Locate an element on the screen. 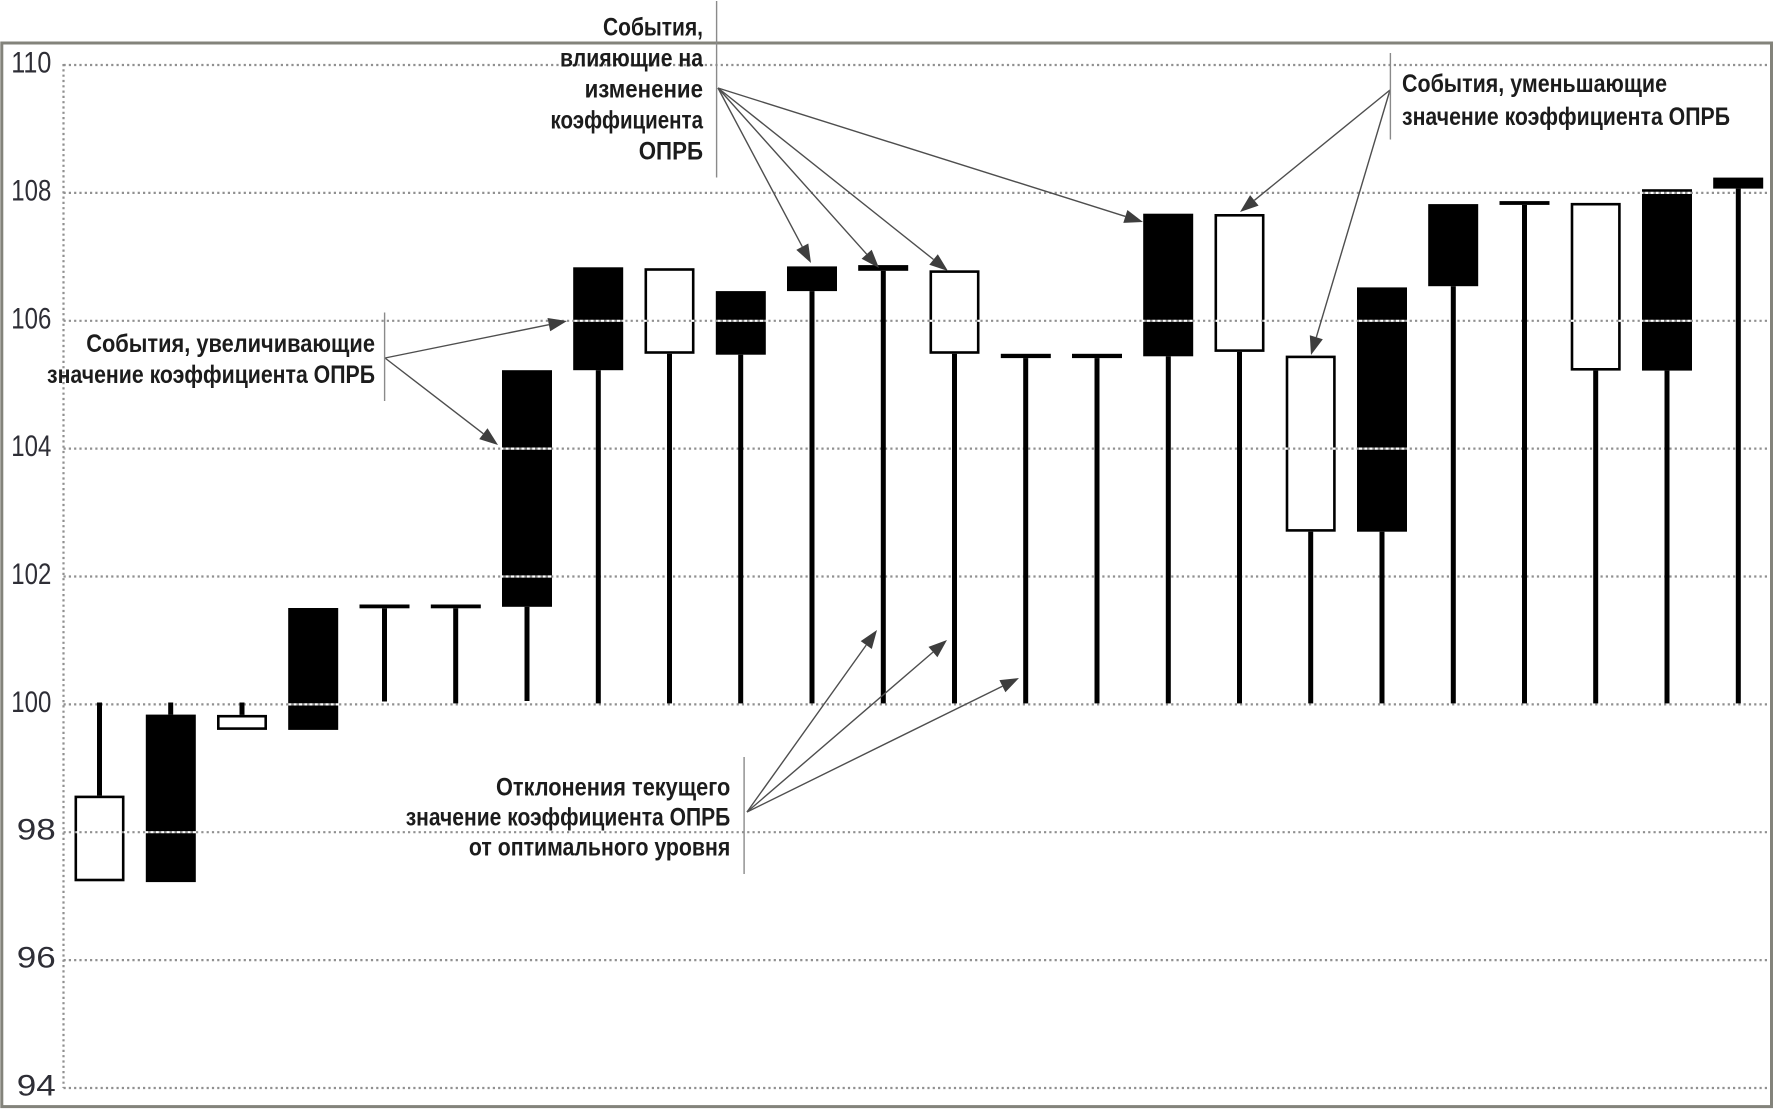 Image resolution: width=1776 pixels, height=1115 pixels. svg-text: 102 is located at coordinates (31, 574).